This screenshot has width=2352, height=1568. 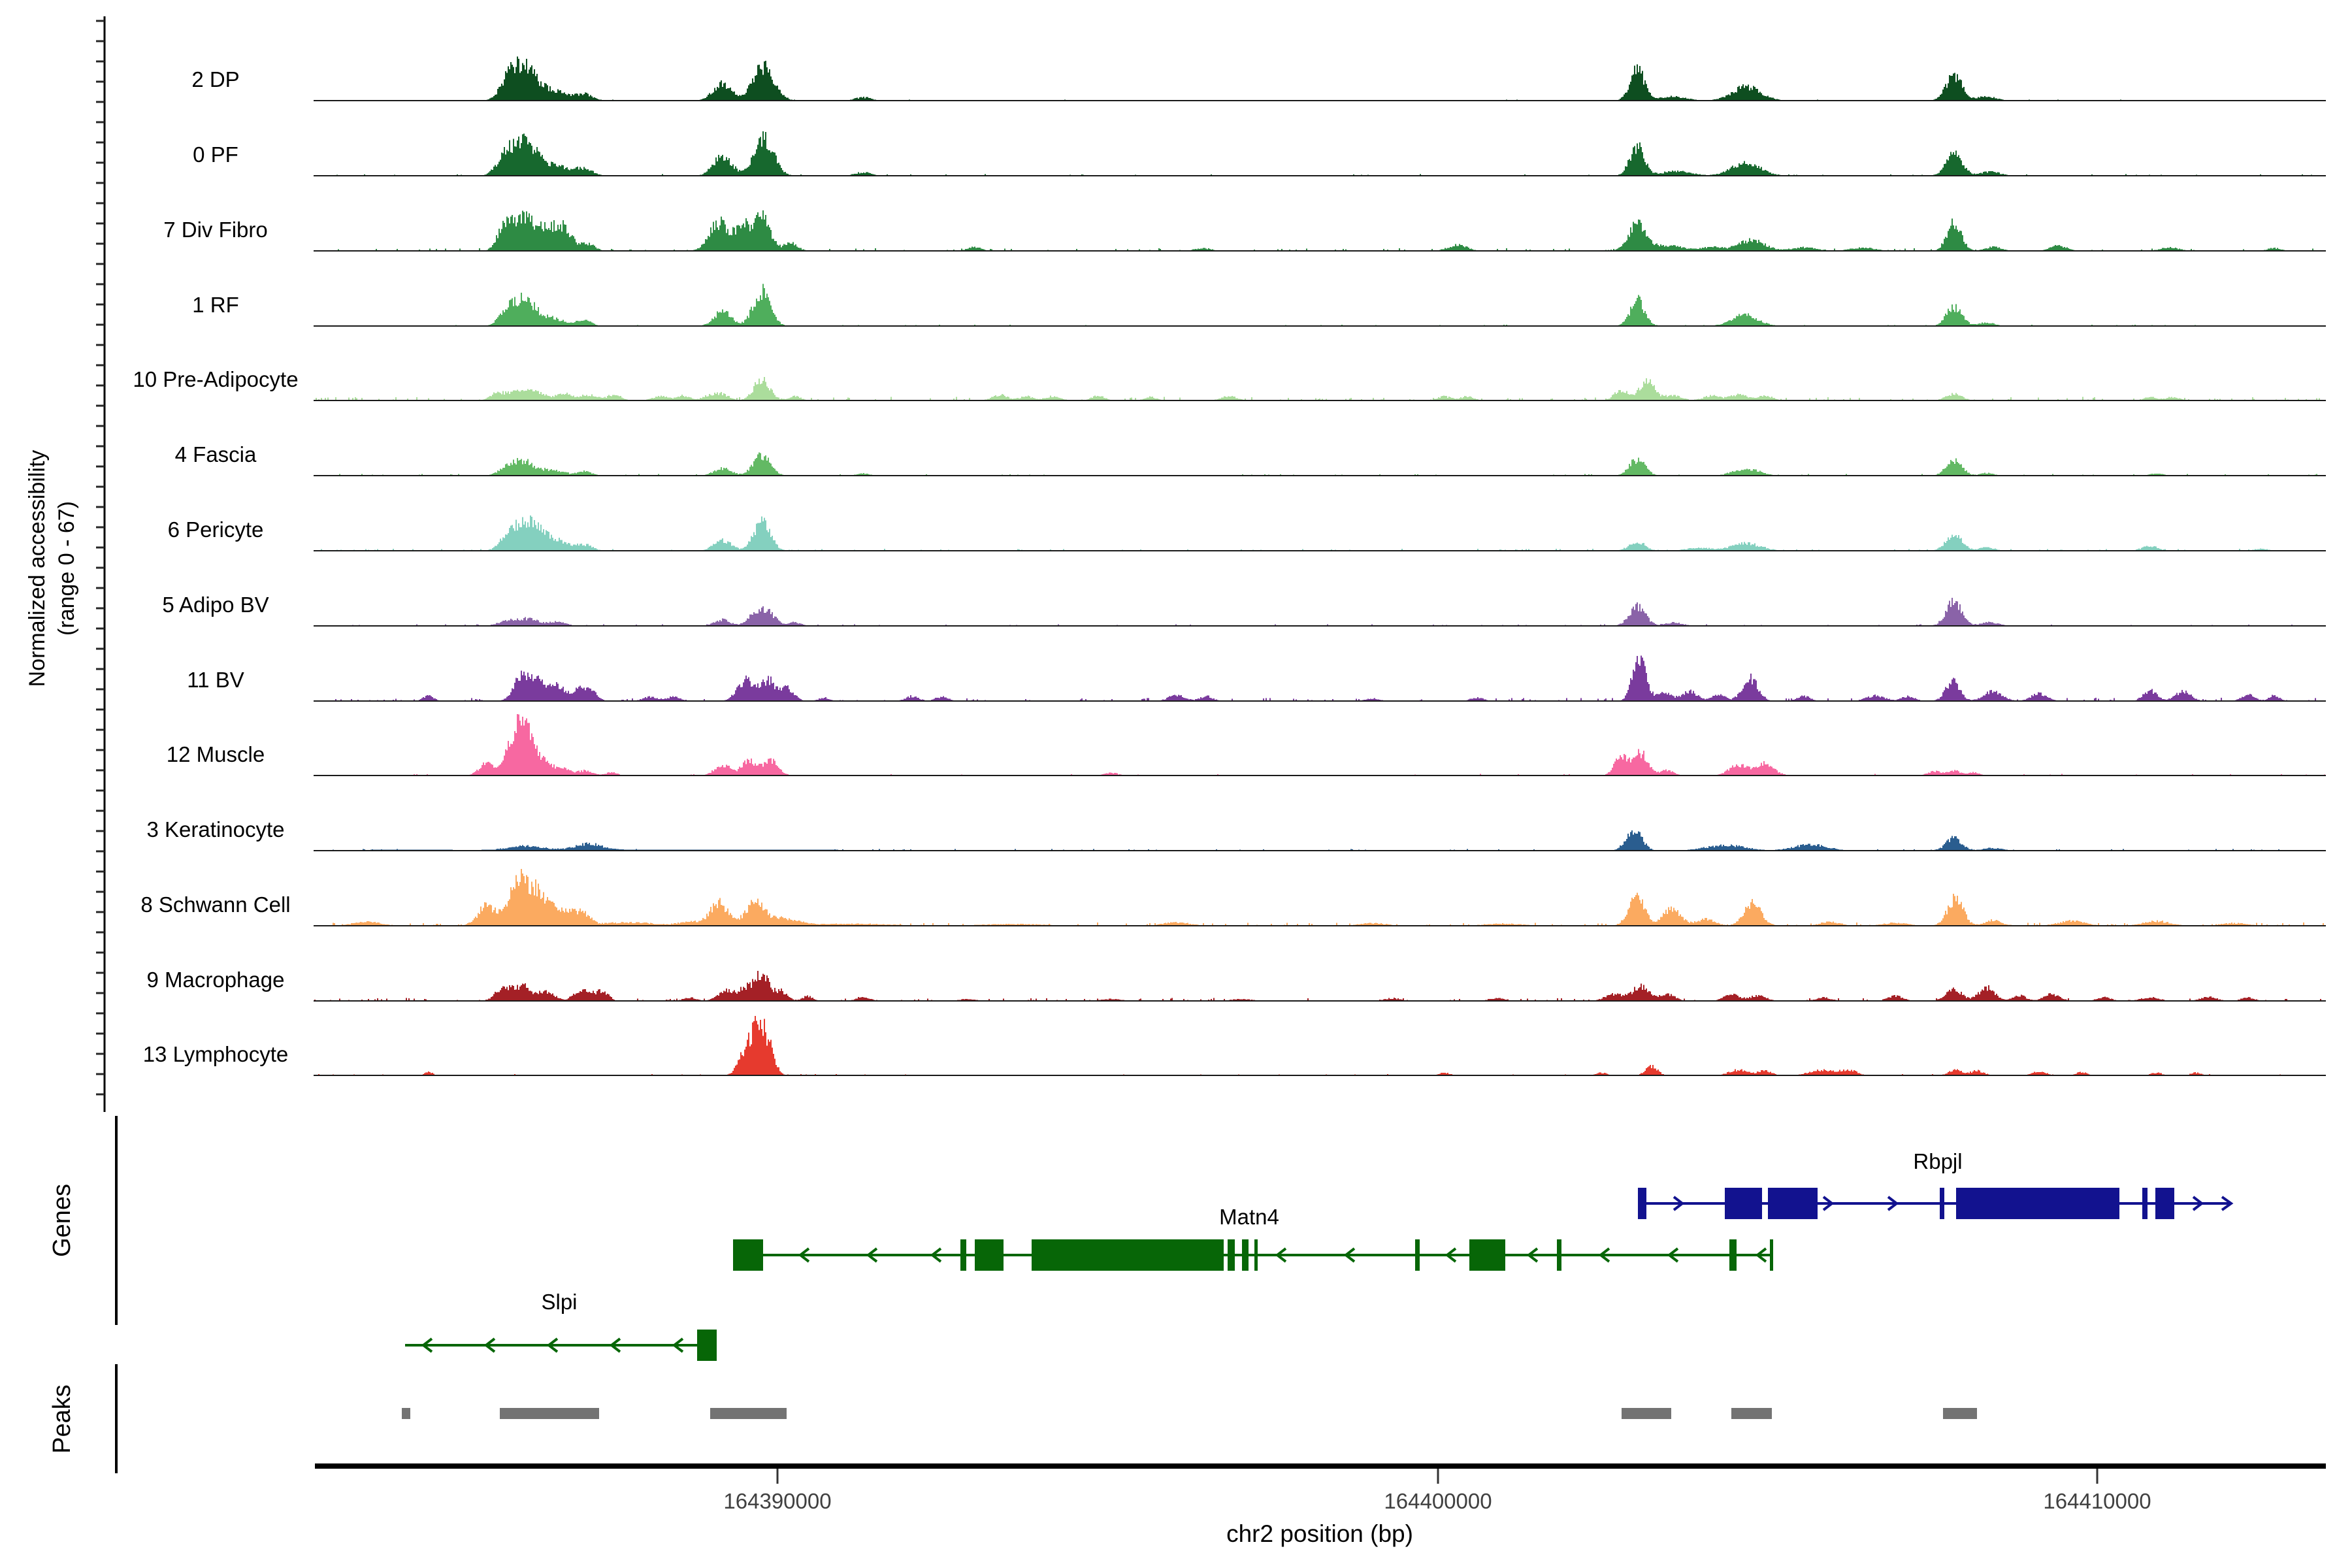 What do you see at coordinates (1319, 678) in the screenshot?
I see `signal-11-bv` at bounding box center [1319, 678].